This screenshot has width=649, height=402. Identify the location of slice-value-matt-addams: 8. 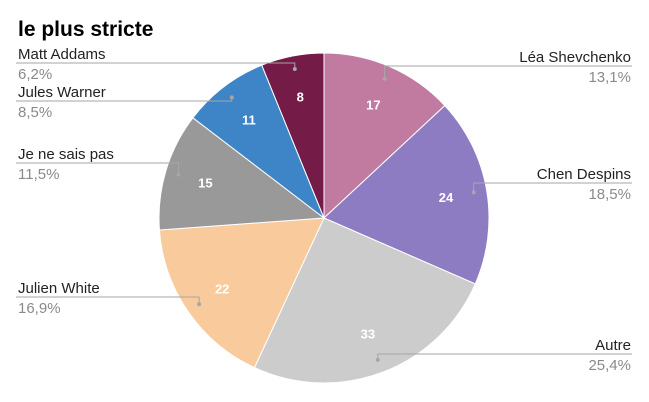
(300, 97).